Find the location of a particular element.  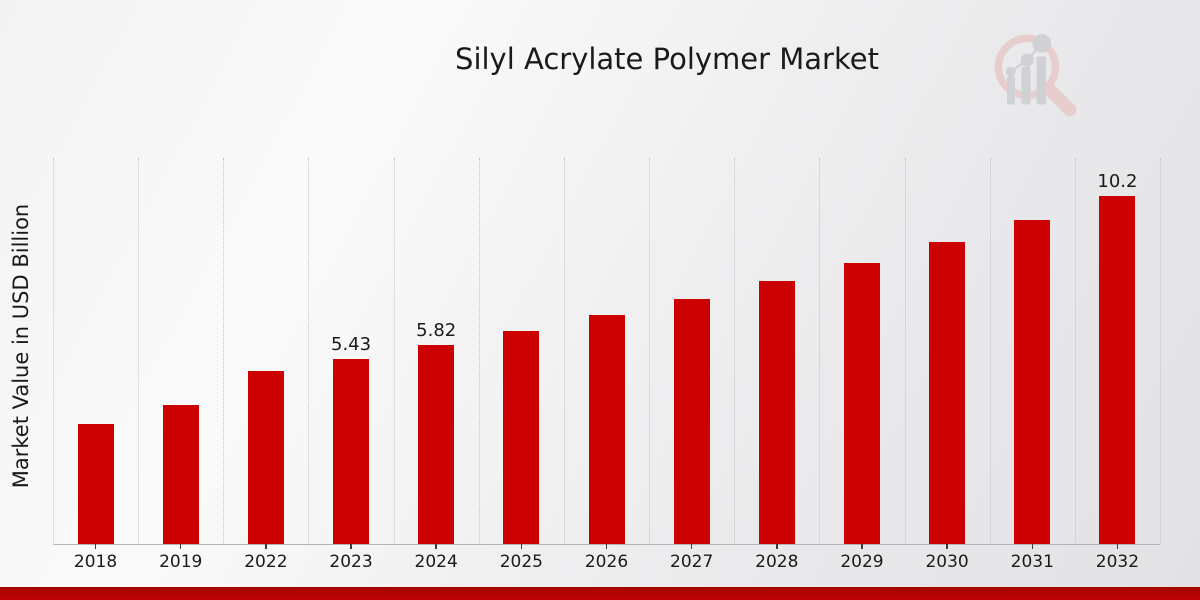

bar-2030 is located at coordinates (947, 393).